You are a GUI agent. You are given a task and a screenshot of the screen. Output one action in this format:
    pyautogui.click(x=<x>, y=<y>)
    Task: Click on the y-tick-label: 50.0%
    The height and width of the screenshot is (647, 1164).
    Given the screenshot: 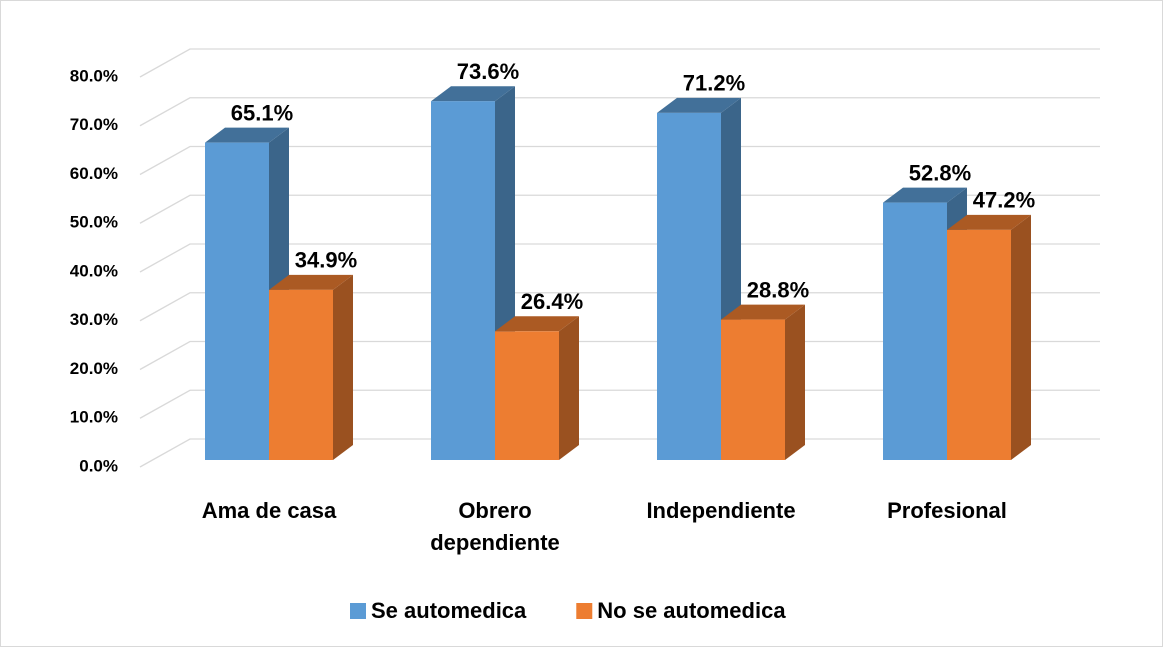 What is the action you would take?
    pyautogui.click(x=94, y=222)
    